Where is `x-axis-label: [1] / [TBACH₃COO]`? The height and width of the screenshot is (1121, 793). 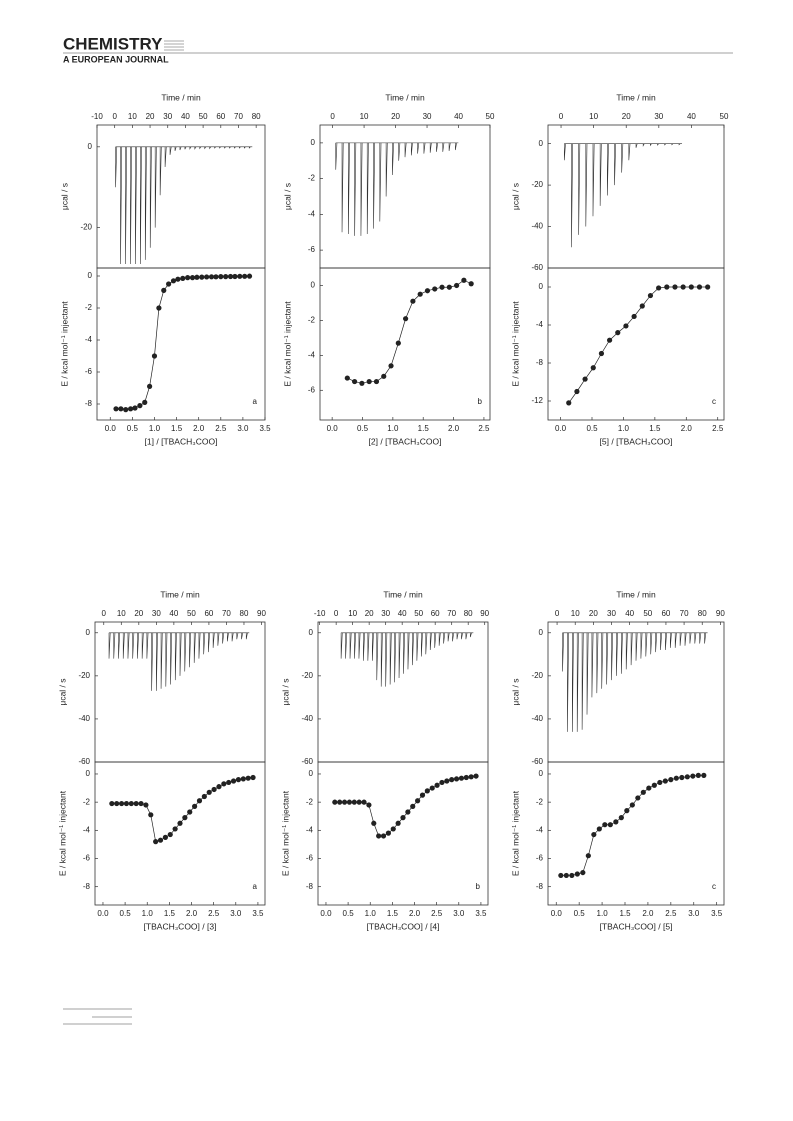 x-axis-label: [1] / [TBACH₃COO] is located at coordinates (181, 441).